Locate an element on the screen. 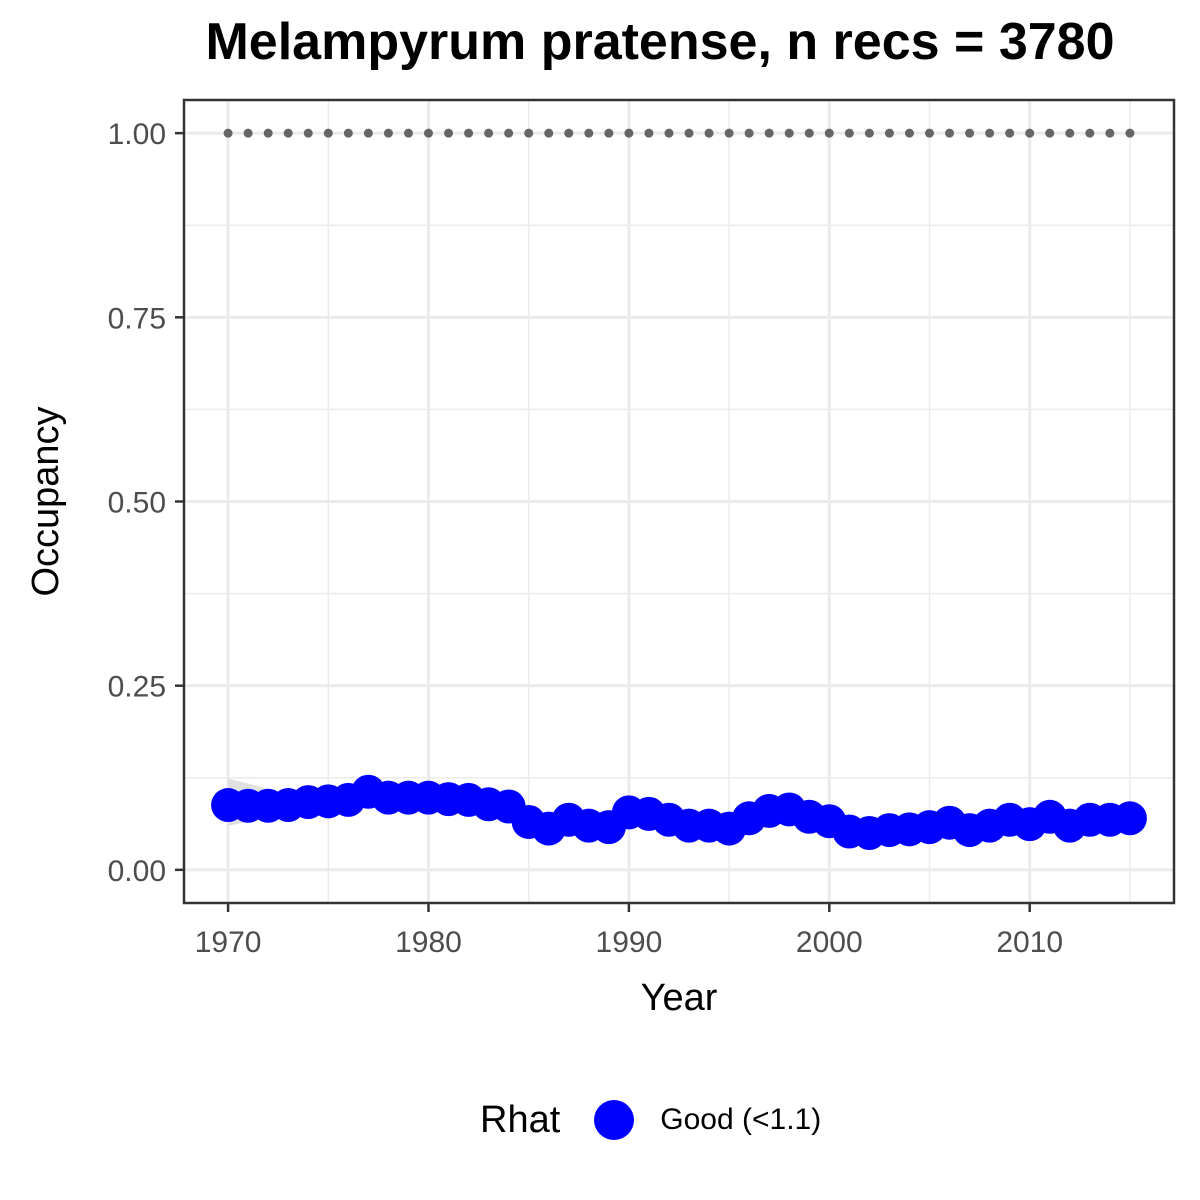  x-tick-label: 1980 is located at coordinates (428, 942).